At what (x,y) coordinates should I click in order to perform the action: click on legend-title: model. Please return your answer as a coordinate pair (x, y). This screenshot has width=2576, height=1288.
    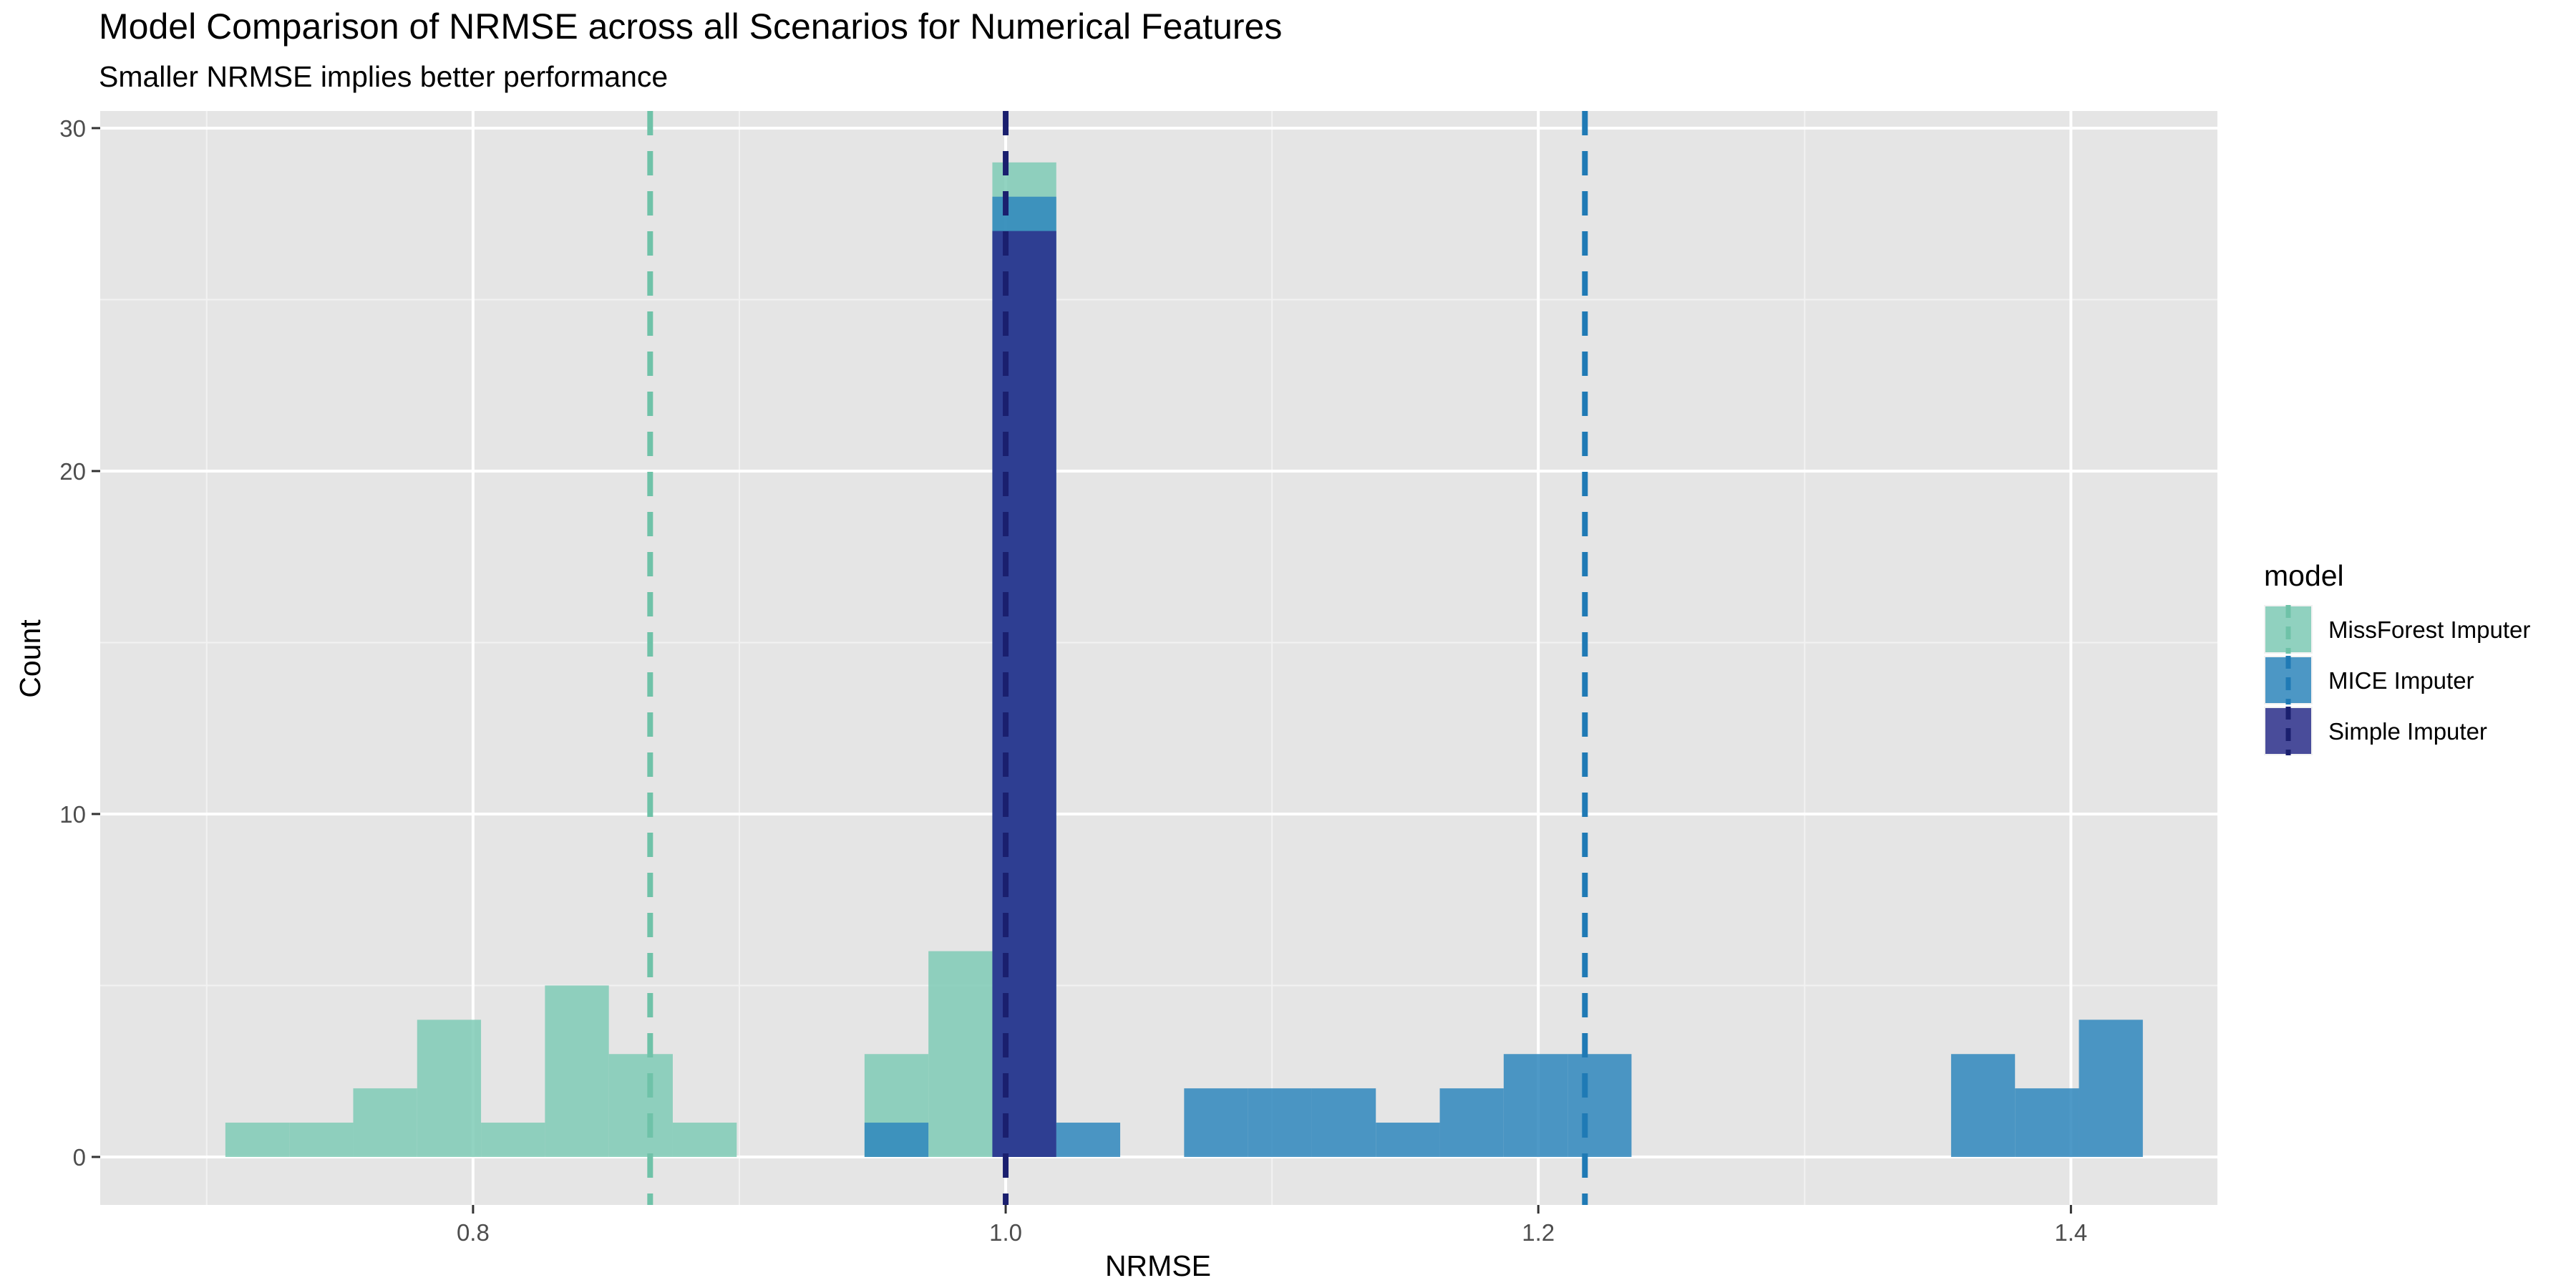
    Looking at the image, I should click on (2304, 576).